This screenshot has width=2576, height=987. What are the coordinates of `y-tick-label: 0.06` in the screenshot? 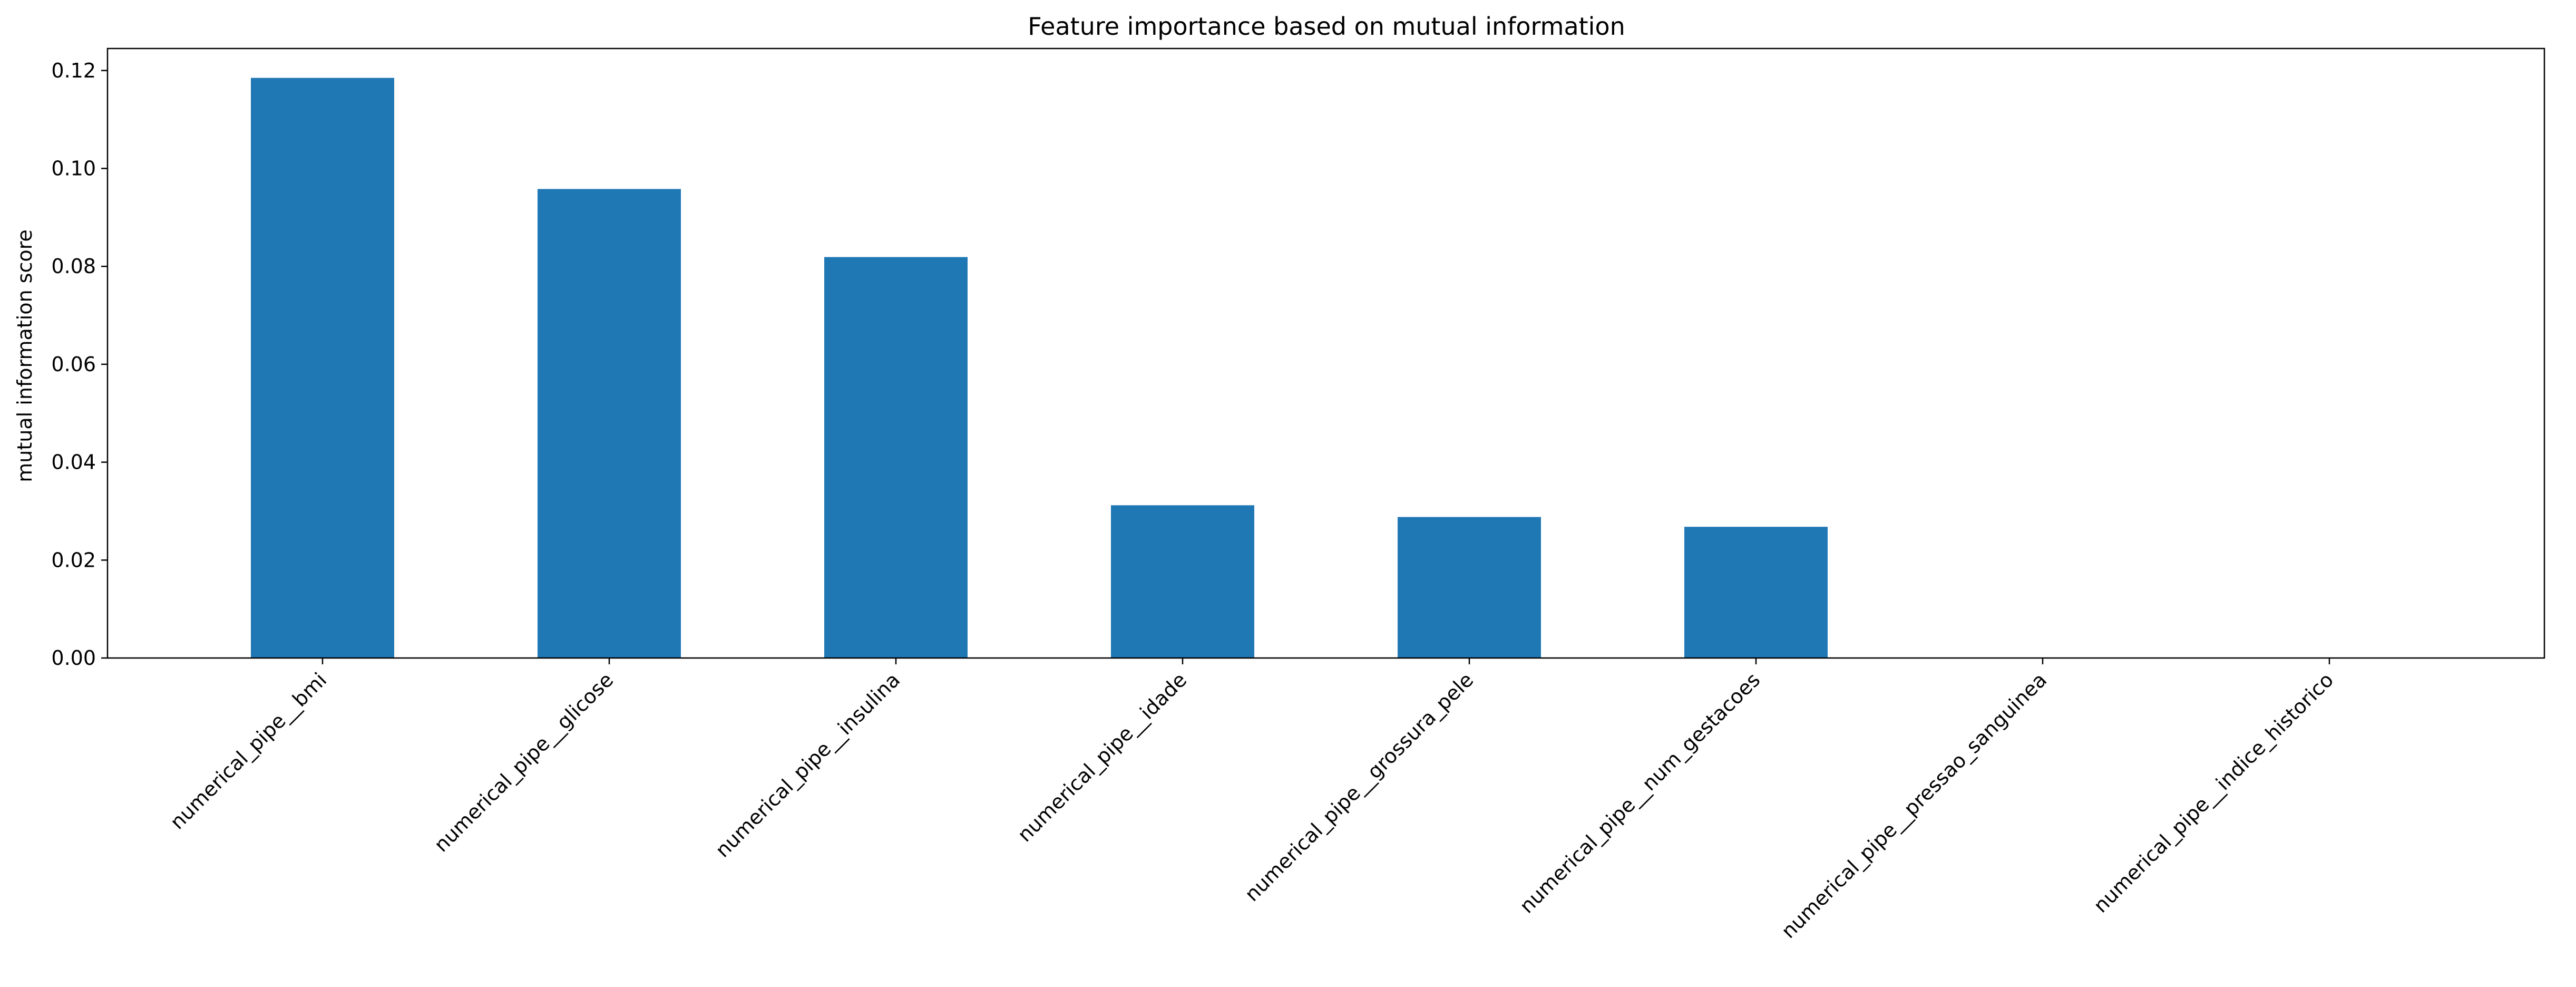 It's located at (73, 364).